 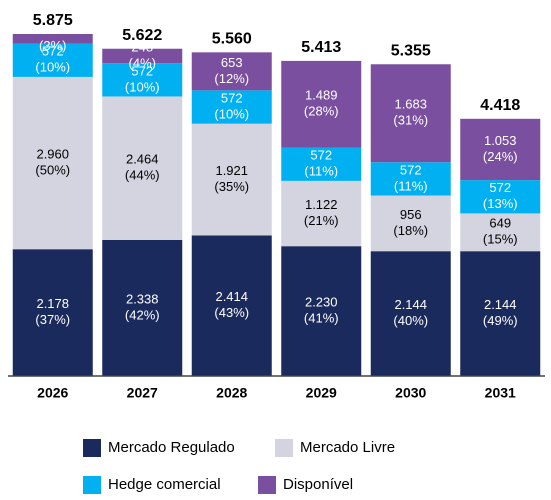 I want to click on share-label: (42%), so click(x=142, y=314).